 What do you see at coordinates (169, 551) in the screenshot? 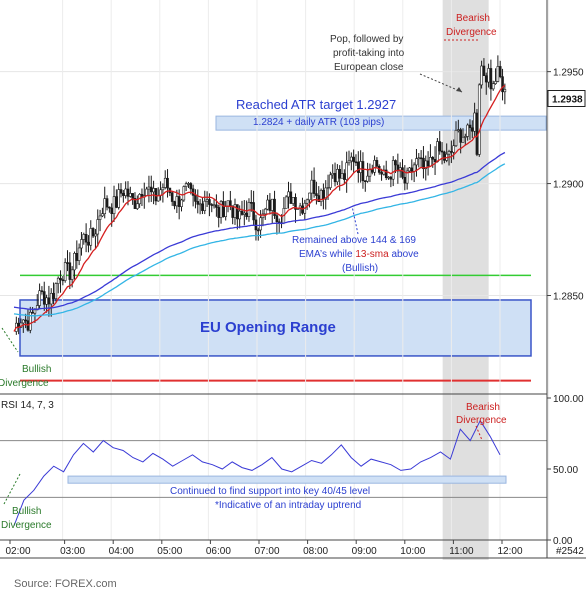
I see `time-tick-label: 05:00` at bounding box center [169, 551].